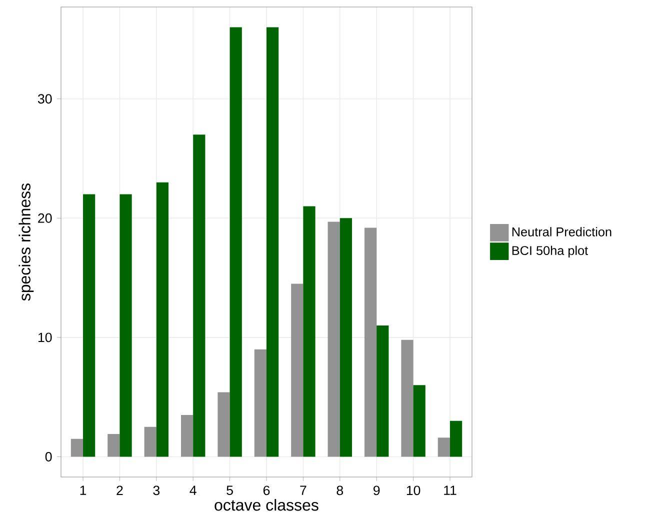 Image resolution: width=646 pixels, height=522 pixels. I want to click on legend-label: BCI 50ha plot, so click(550, 252).